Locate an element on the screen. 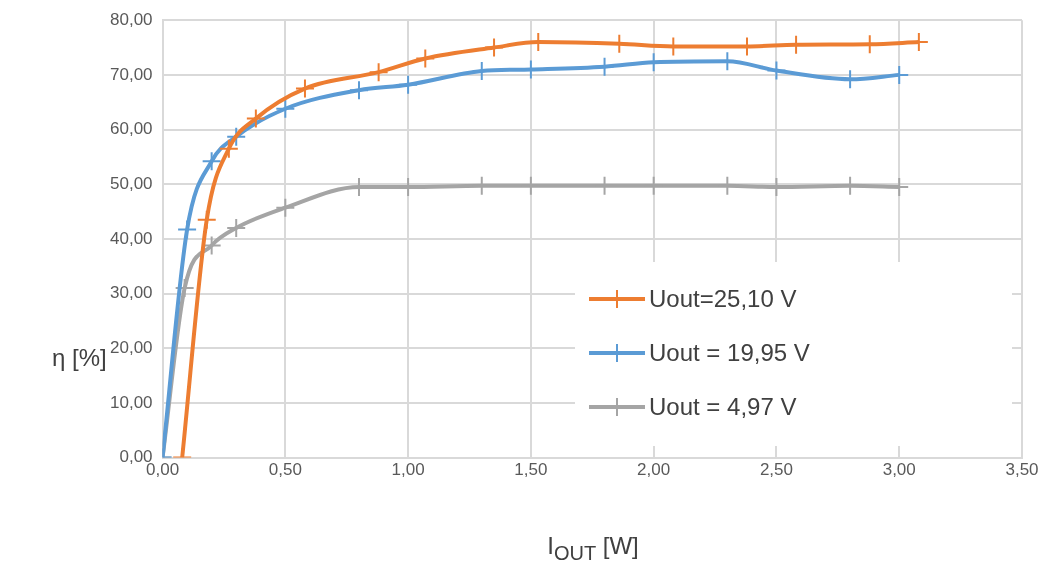  x-axis-title: I$_{OUT}$ [W] is located at coordinates (593, 548).